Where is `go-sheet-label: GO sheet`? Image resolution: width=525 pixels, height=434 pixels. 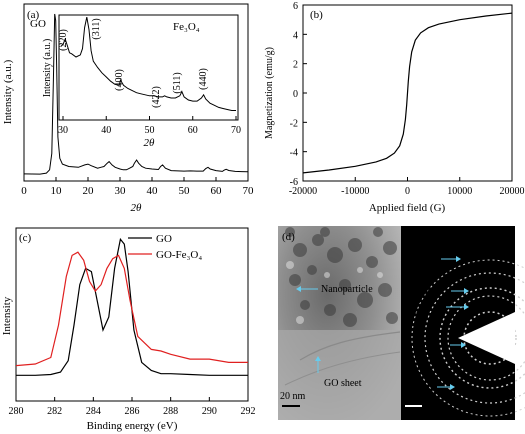 go-sheet-label: GO sheet is located at coordinates (343, 383).